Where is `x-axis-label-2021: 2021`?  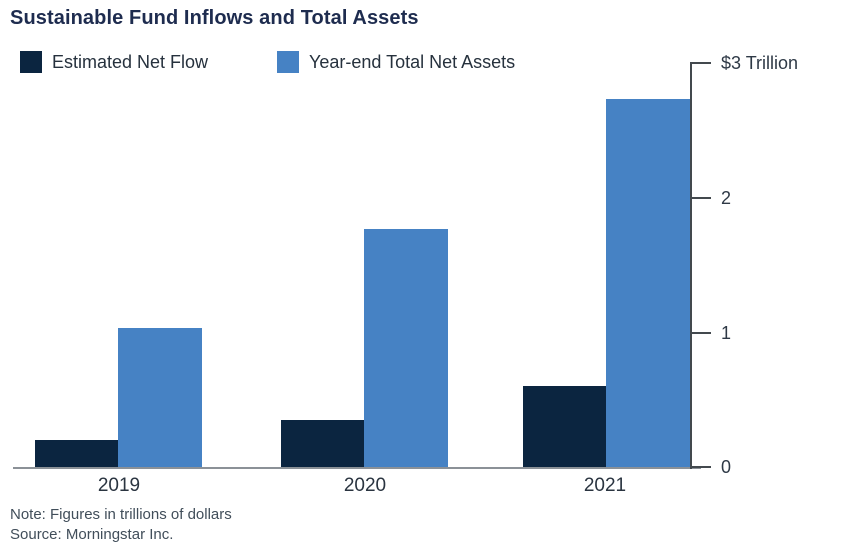
x-axis-label-2021: 2021 is located at coordinates (605, 485).